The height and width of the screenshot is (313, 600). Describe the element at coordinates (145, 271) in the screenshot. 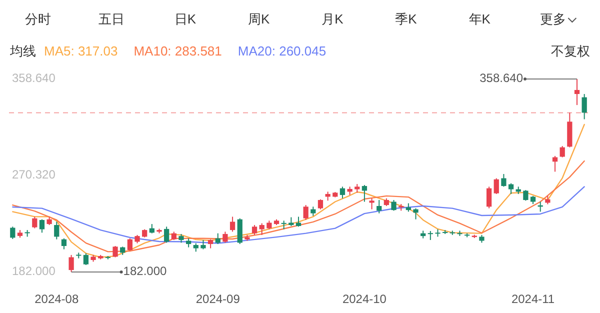

I see `annotation: 182.000` at that location.